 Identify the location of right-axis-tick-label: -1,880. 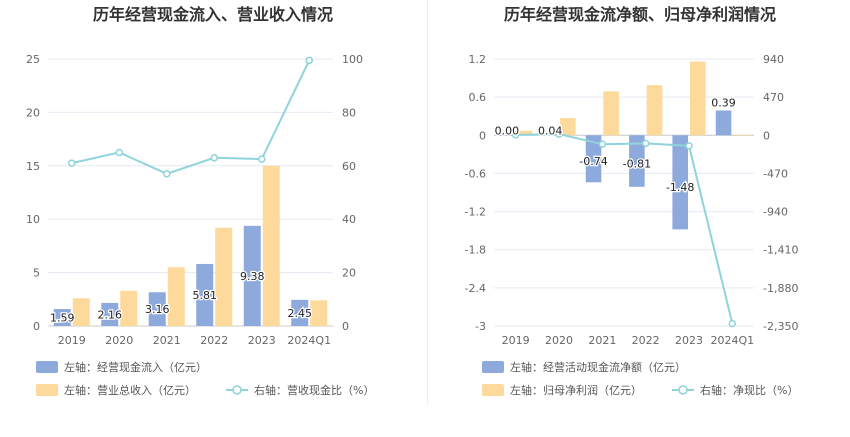
(780, 288).